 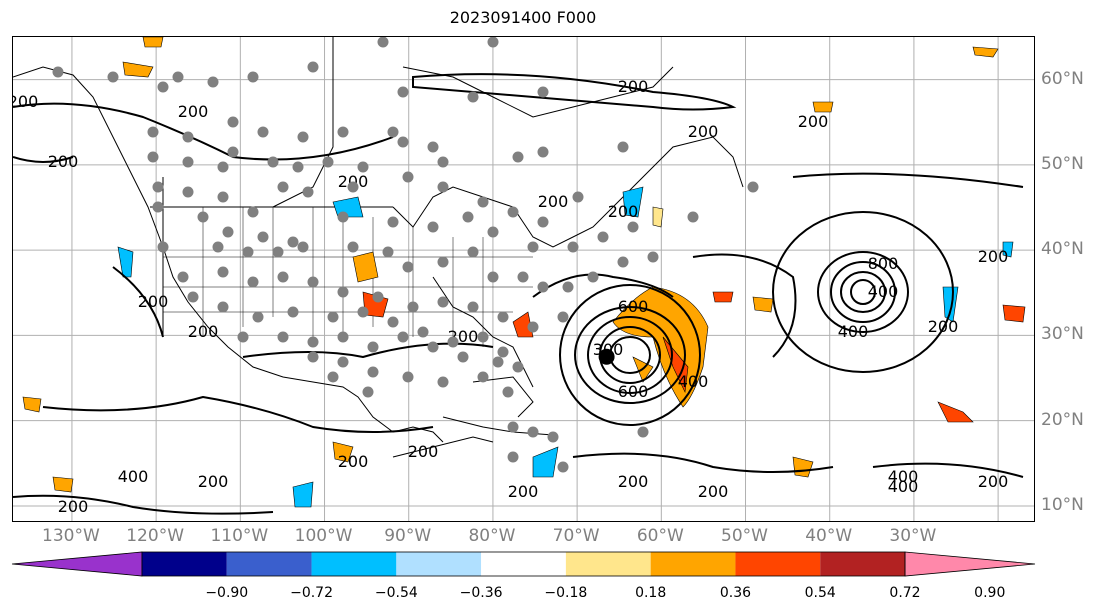 What do you see at coordinates (651, 593) in the screenshot?
I see `colorbar-tick-label: 0.18` at bounding box center [651, 593].